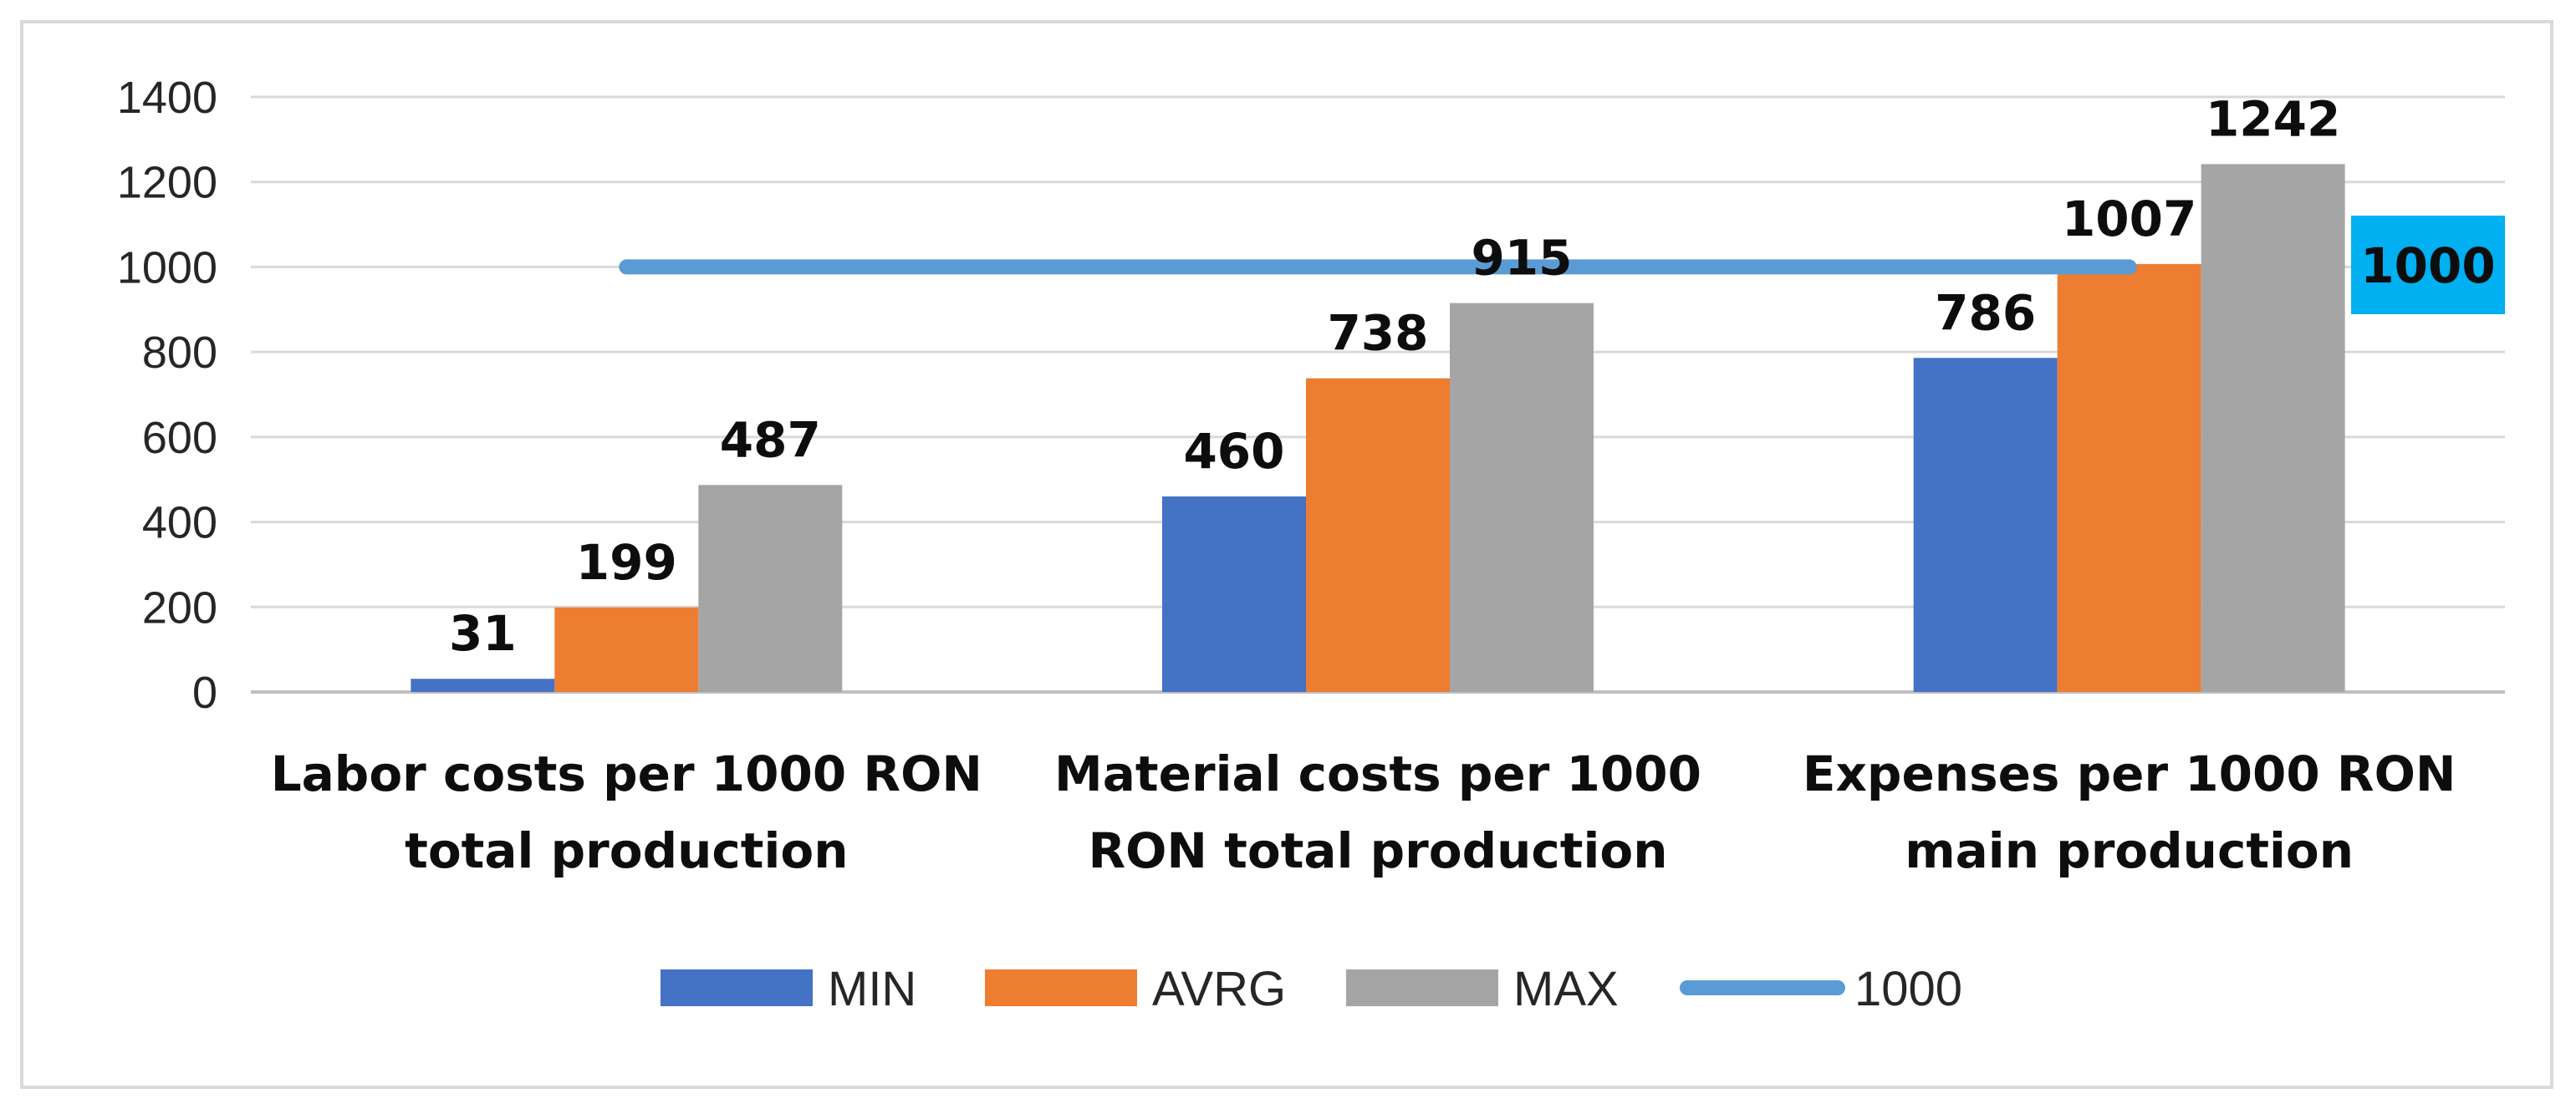 The width and height of the screenshot is (2576, 1109). Describe the element at coordinates (483, 633) in the screenshot. I see `data-label: 31` at that location.